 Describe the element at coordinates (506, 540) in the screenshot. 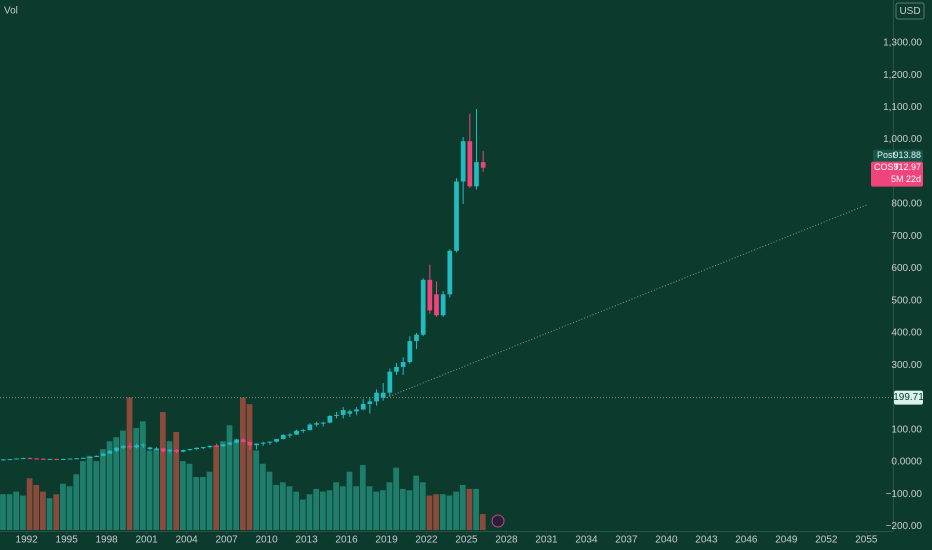

I see `x-tick-label: 2028` at that location.